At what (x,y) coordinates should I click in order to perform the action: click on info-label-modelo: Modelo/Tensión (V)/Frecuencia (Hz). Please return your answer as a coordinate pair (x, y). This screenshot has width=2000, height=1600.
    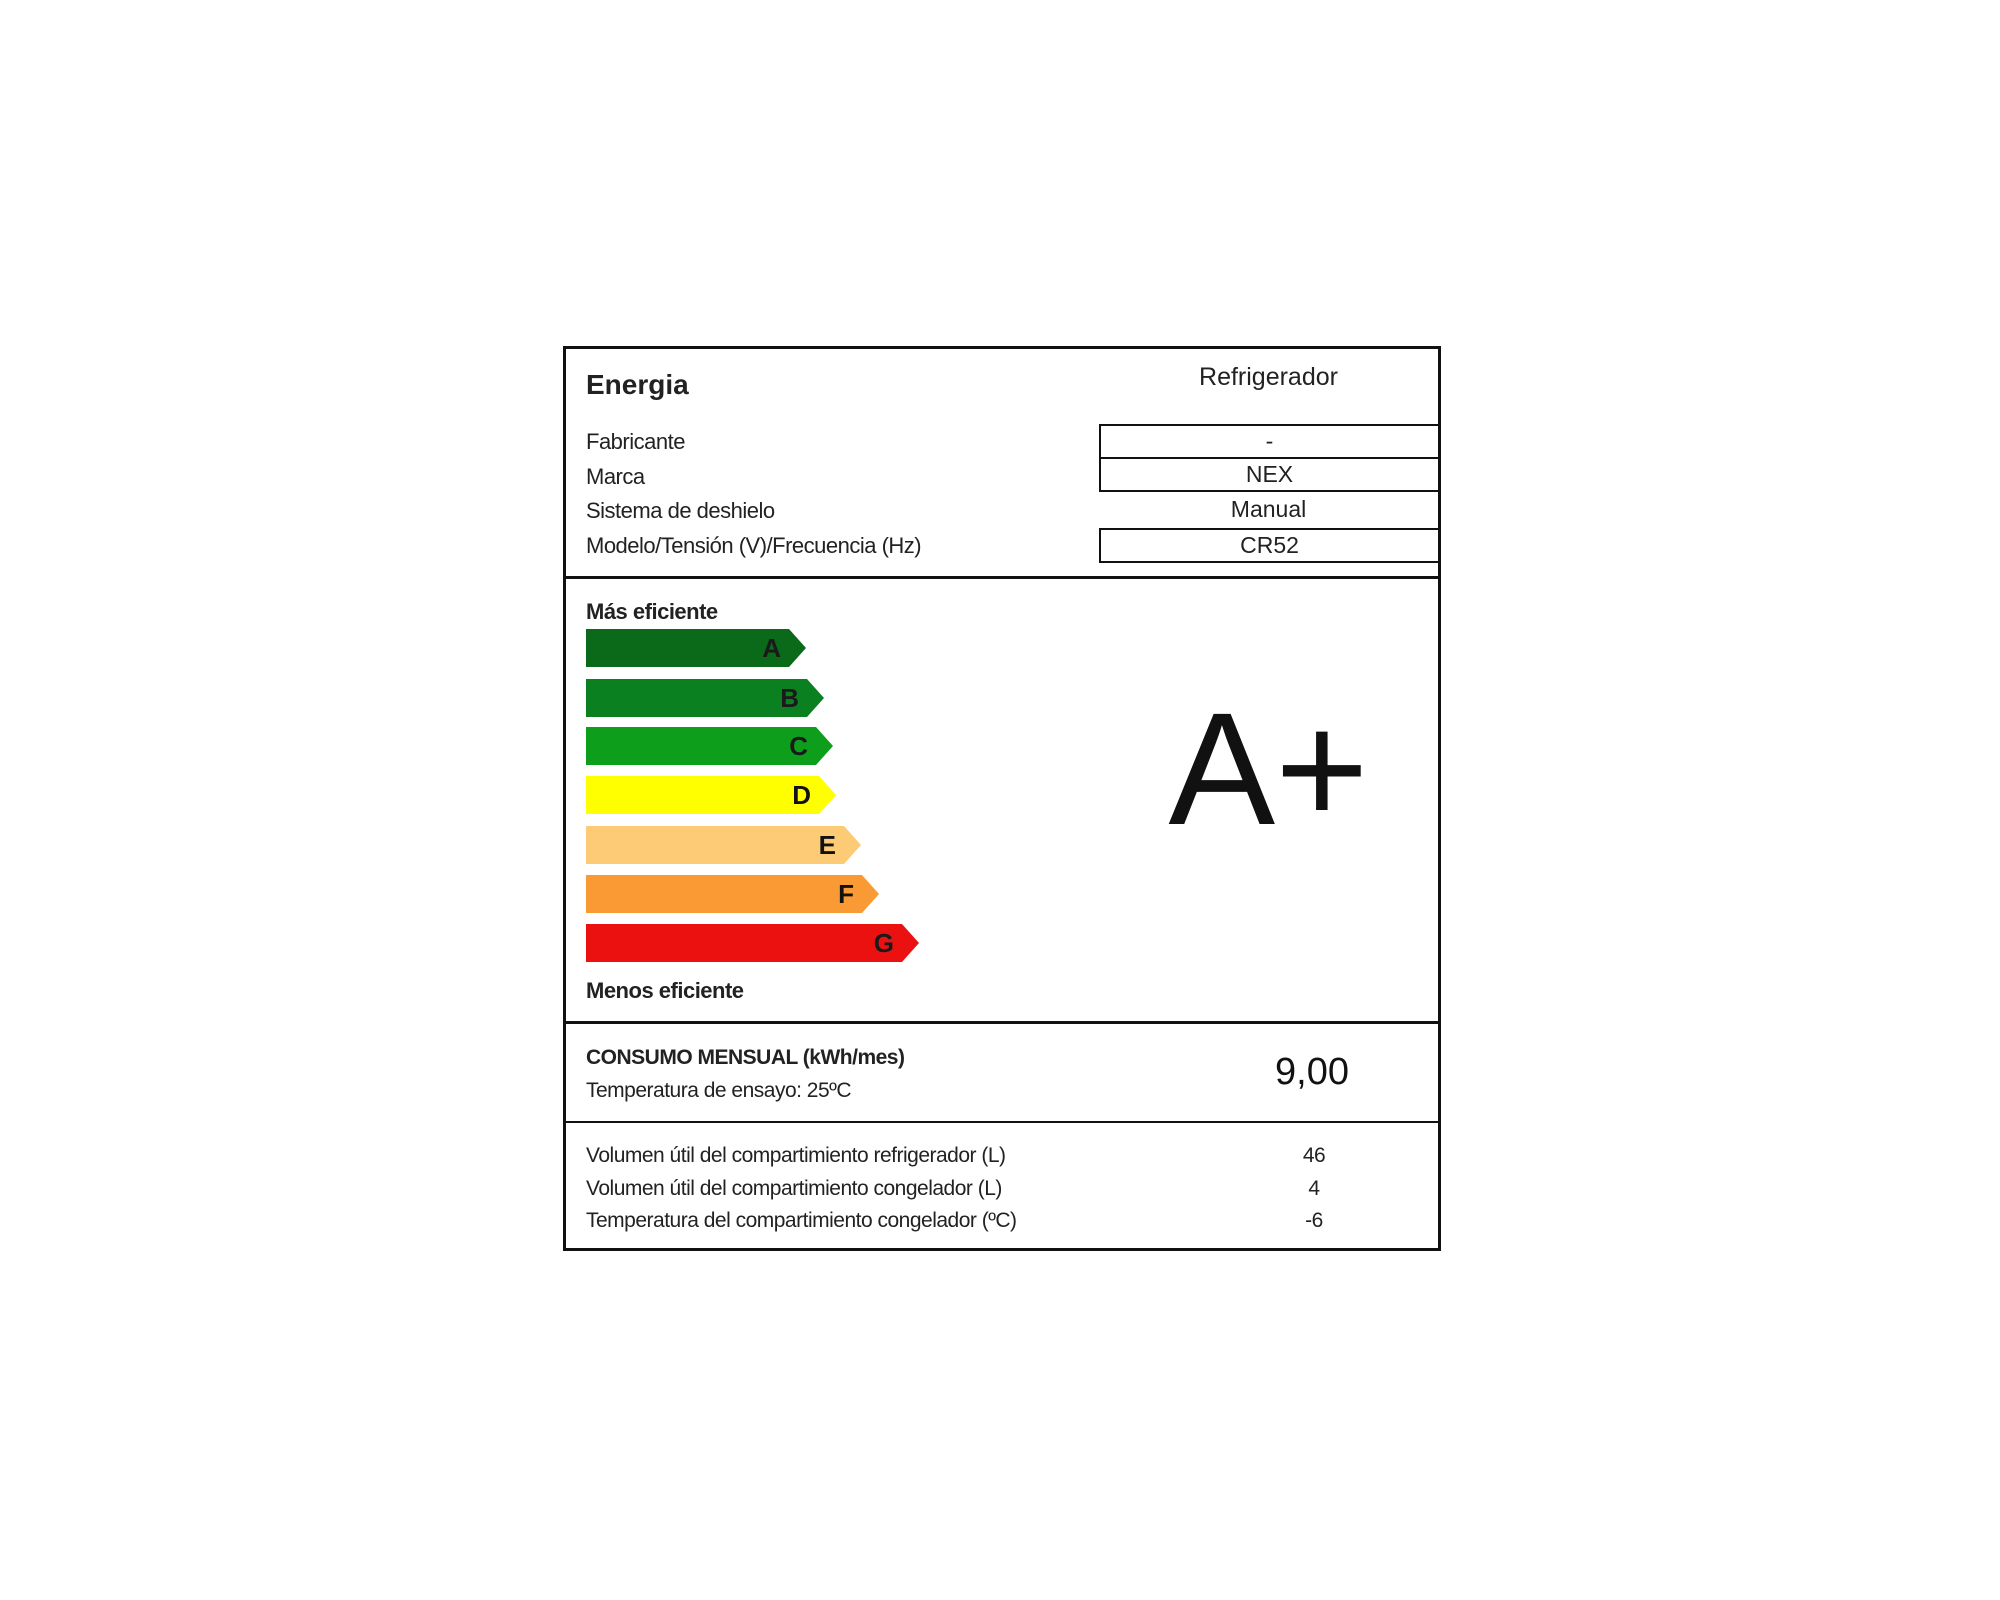
    Looking at the image, I should click on (754, 545).